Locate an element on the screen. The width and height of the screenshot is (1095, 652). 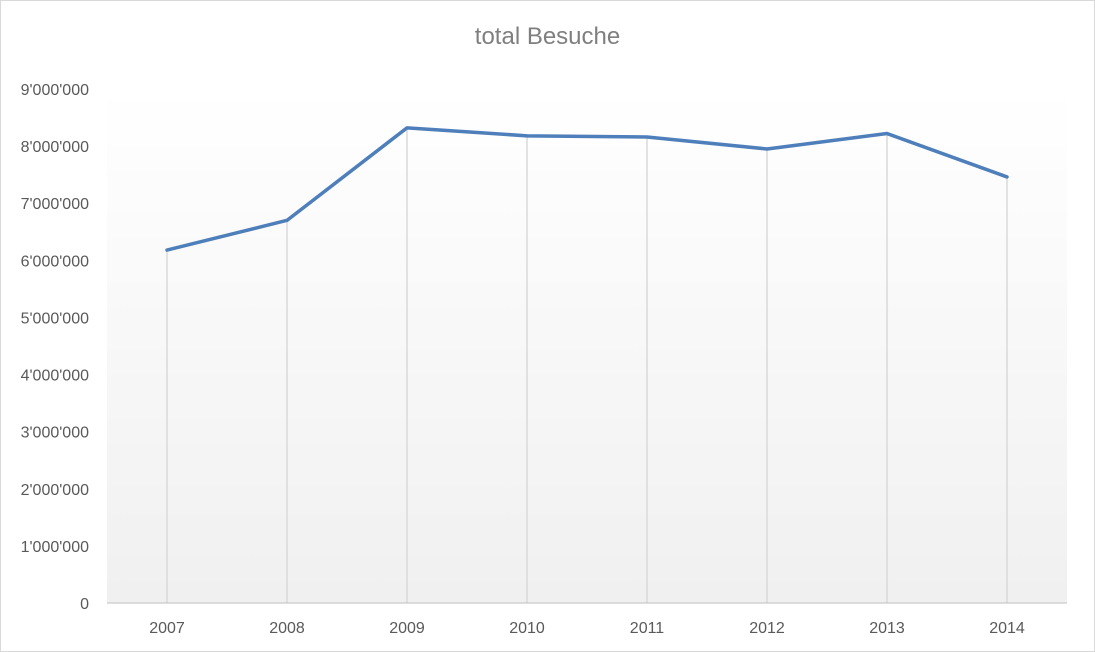
y-tick-label: 3'000'000 is located at coordinates (55, 433).